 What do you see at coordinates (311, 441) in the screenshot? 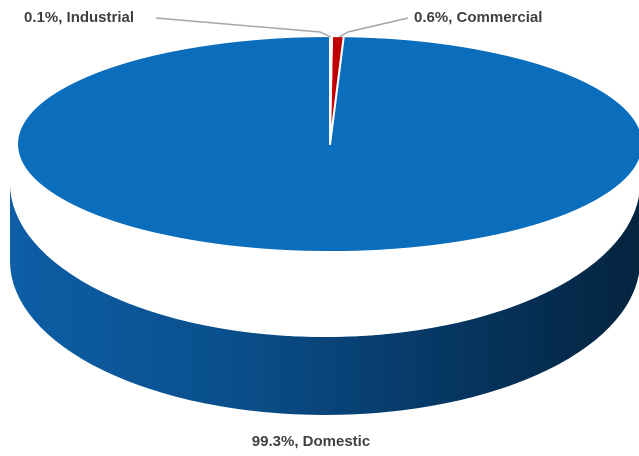
I see `data-label-domestic: 99.3%, Domestic` at bounding box center [311, 441].